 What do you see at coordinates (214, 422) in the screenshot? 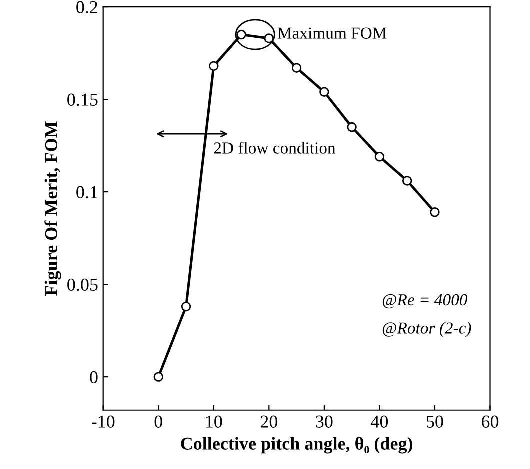
I see `x-tick-label: 10` at bounding box center [214, 422].